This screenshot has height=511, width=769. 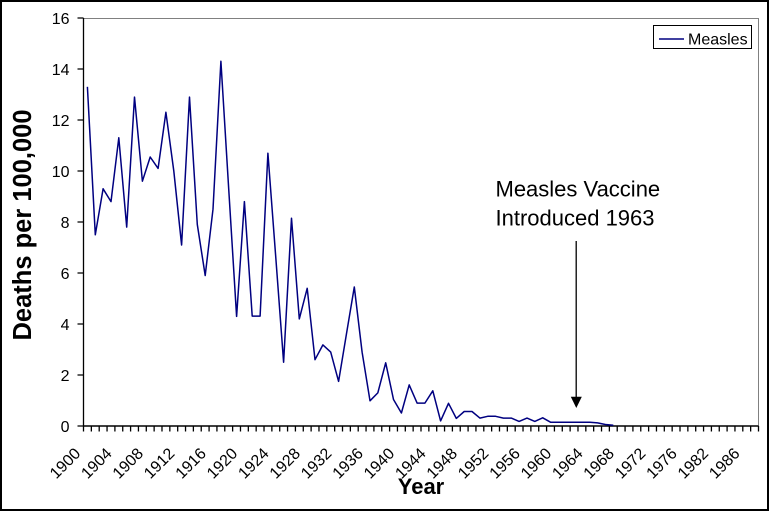 What do you see at coordinates (65, 427) in the screenshot?
I see `svg-text: 0` at bounding box center [65, 427].